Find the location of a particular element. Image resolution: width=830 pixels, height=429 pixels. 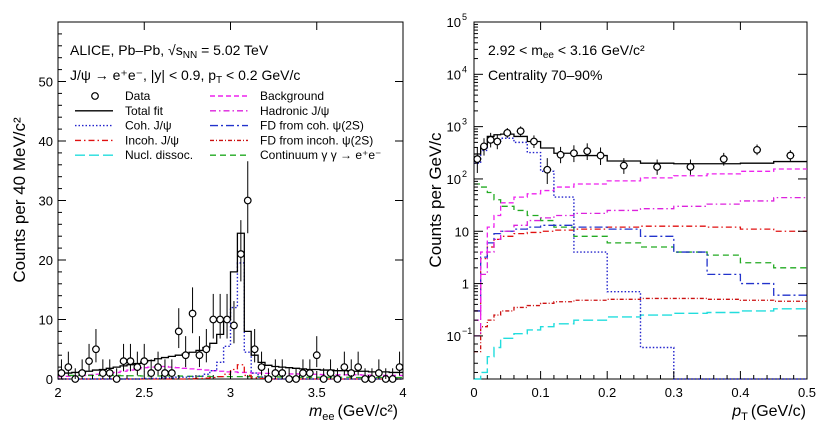

right-xtick-label: 0.2 is located at coordinates (607, 392).